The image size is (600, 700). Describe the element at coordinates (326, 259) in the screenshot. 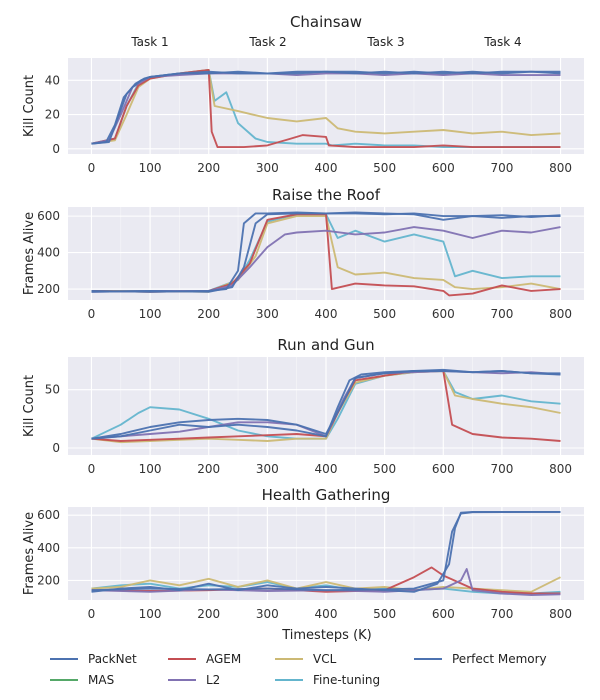

I see `series-line-l2` at that location.